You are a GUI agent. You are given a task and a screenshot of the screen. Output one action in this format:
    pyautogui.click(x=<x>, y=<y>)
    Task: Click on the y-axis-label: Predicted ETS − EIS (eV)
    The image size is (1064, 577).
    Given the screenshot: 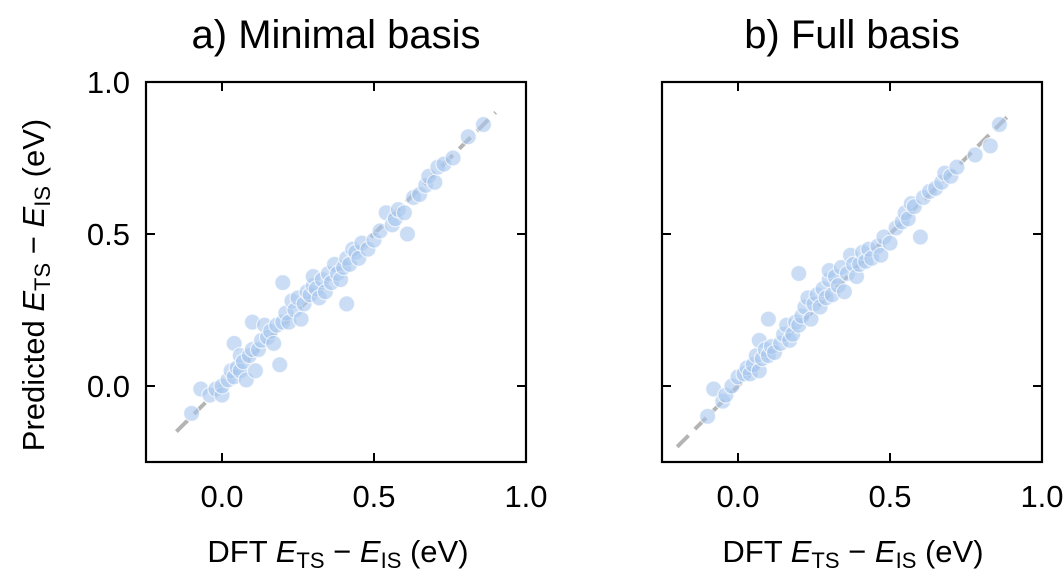 What is the action you would take?
    pyautogui.click(x=35, y=285)
    